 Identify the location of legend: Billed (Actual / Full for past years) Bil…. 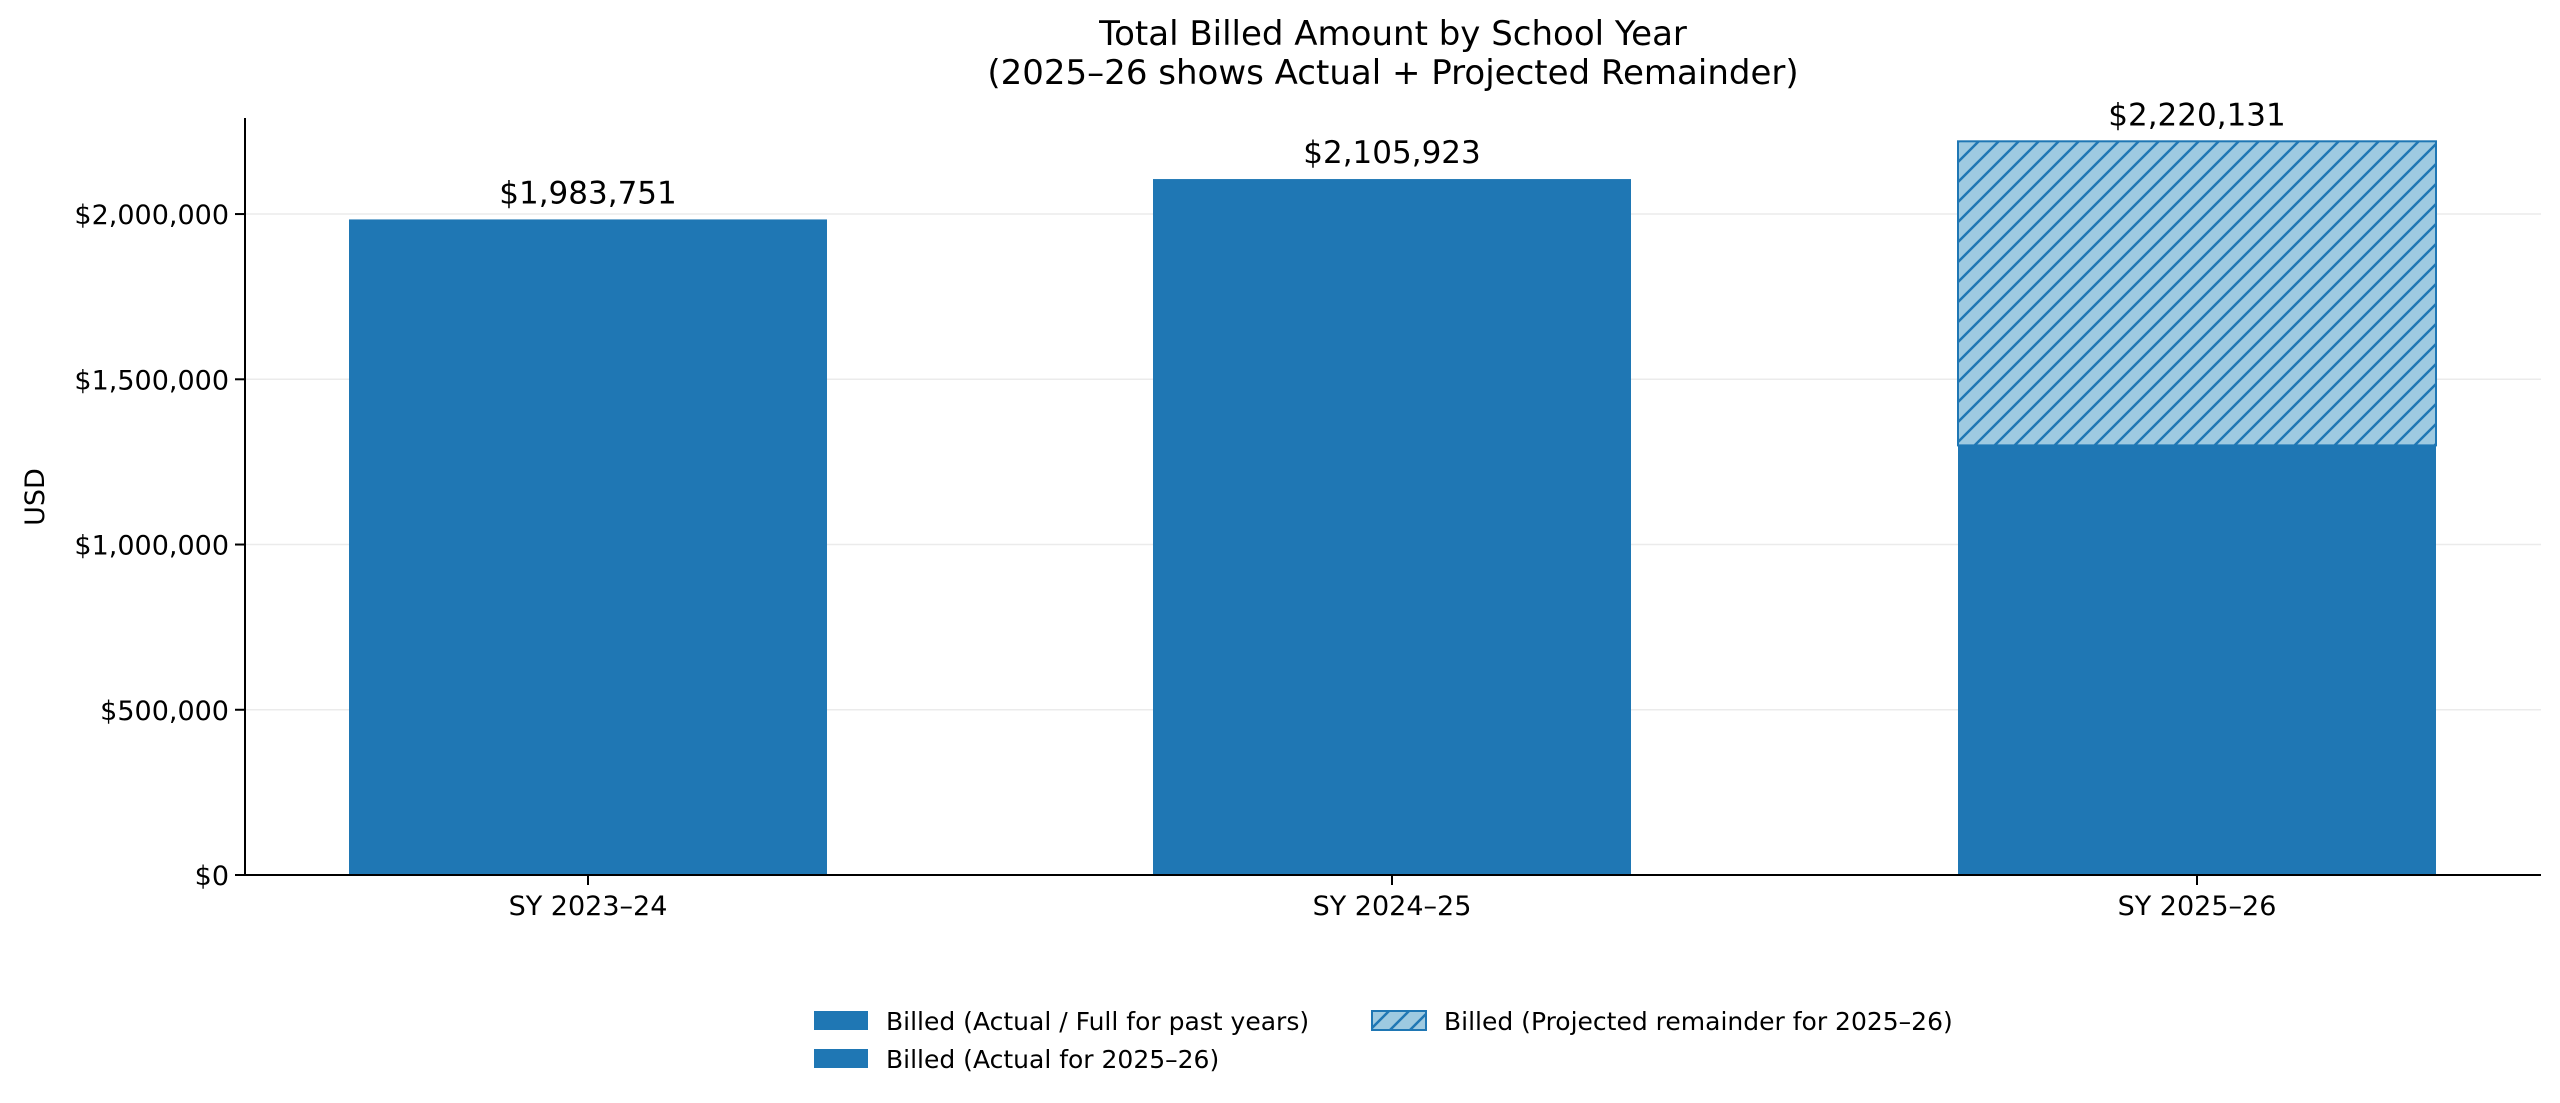
(1383, 1040).